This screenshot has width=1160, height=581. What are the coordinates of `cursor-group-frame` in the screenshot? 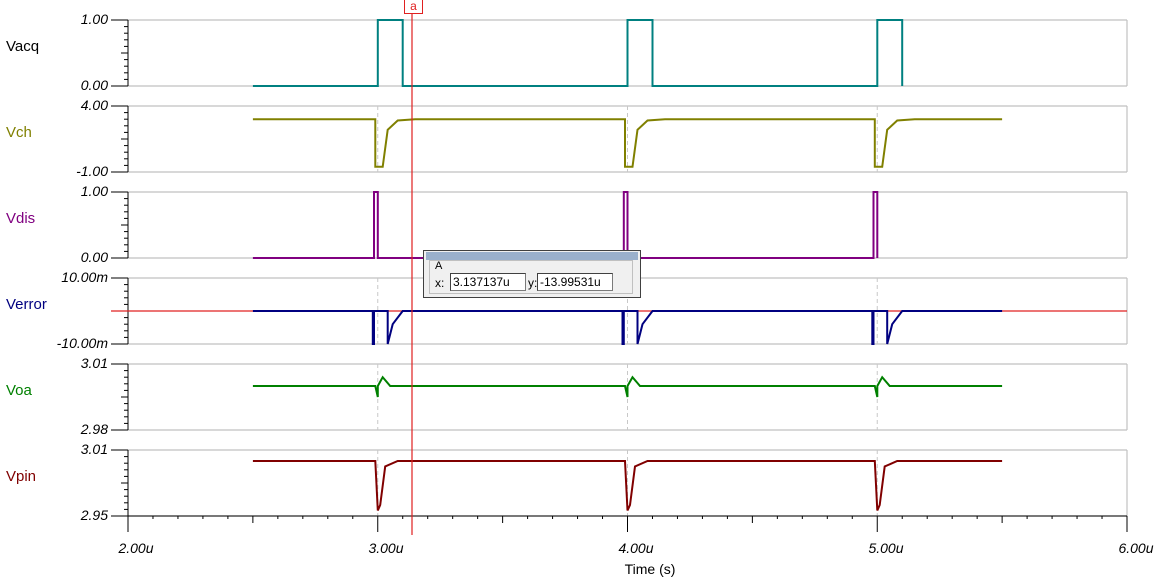 It's located at (531, 277).